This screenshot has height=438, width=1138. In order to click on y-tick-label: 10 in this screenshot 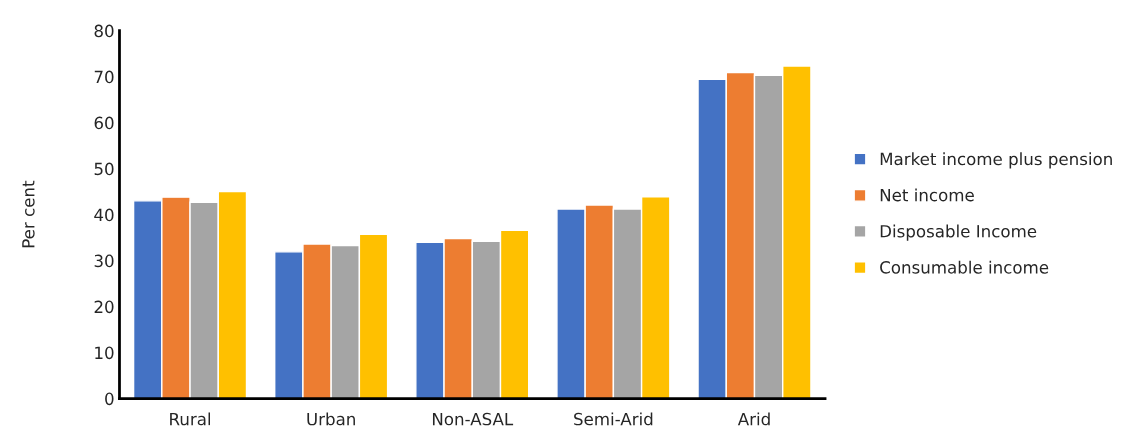, I will do `click(104, 353)`.